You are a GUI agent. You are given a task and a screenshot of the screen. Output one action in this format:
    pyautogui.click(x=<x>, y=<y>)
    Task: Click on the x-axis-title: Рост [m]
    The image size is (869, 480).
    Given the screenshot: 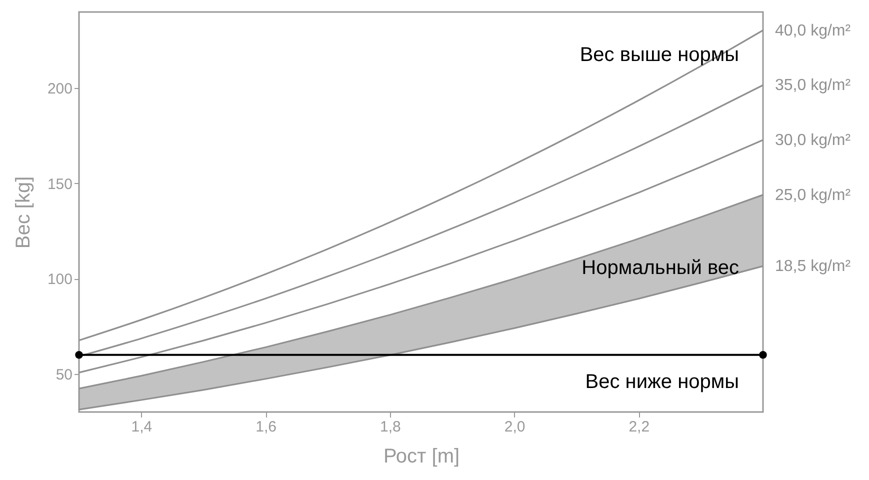 What is the action you would take?
    pyautogui.click(x=421, y=457)
    